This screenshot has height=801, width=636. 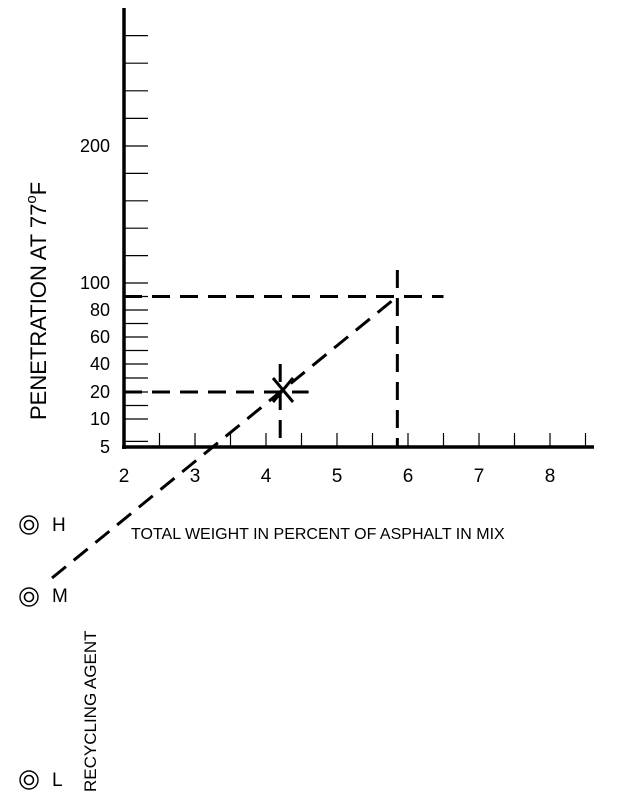 What do you see at coordinates (95, 283) in the screenshot?
I see `y-tick-label: 100` at bounding box center [95, 283].